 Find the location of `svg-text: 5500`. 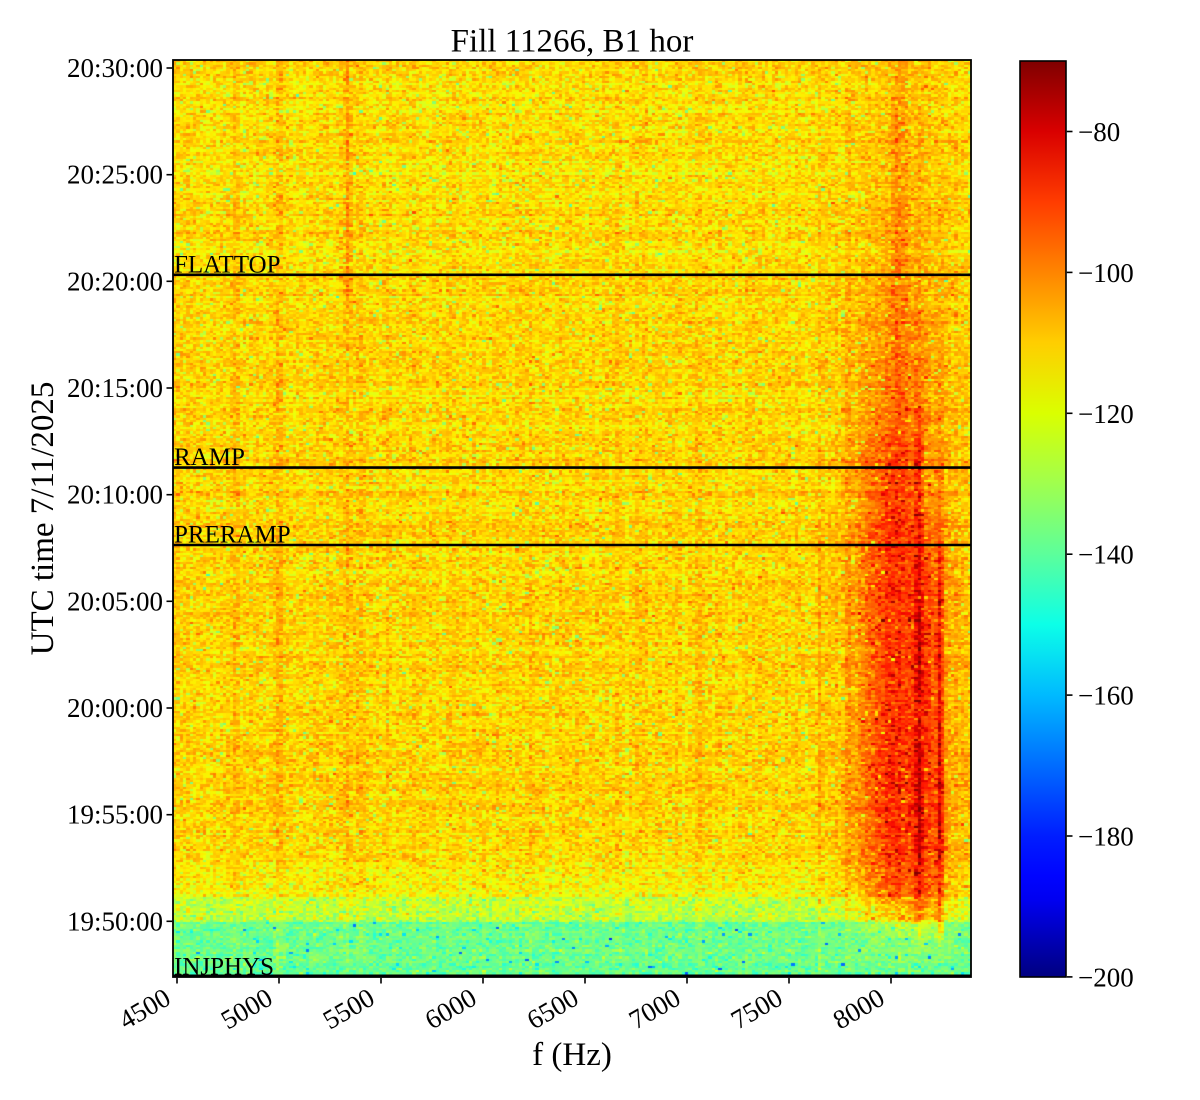

svg-text: 5500 is located at coordinates (349, 1008).